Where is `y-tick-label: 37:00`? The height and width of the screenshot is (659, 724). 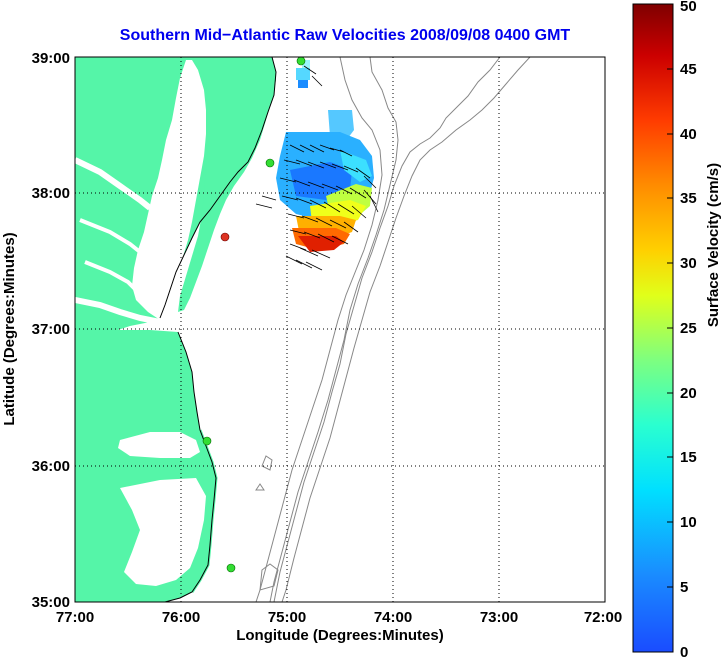 y-tick-label: 37:00 is located at coordinates (51, 329).